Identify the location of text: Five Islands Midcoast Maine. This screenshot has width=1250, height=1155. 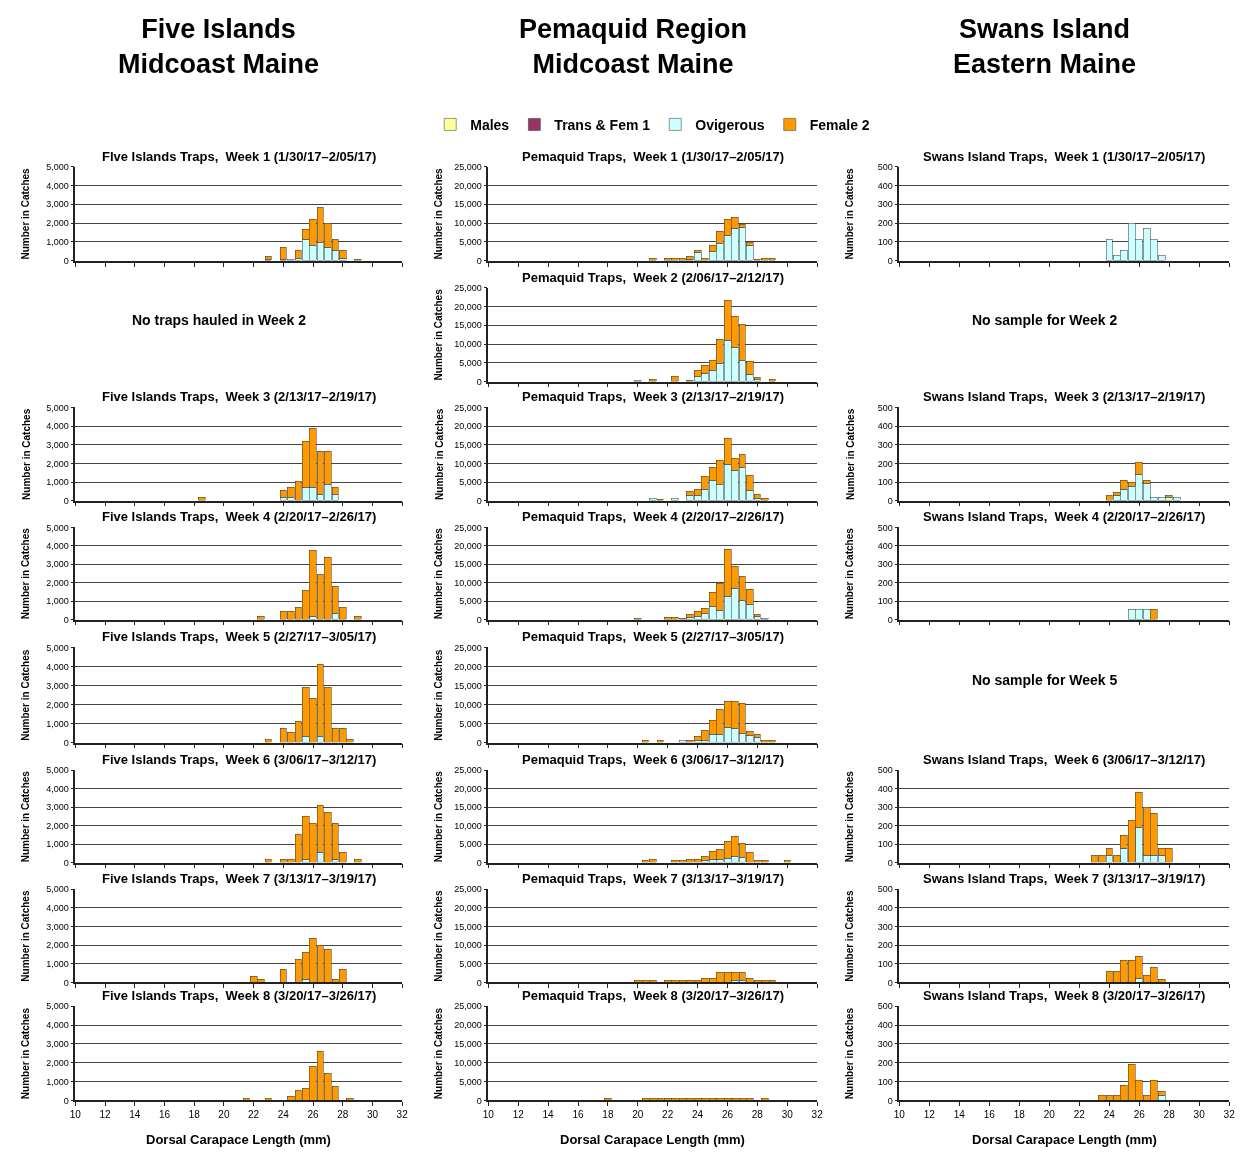
(219, 47).